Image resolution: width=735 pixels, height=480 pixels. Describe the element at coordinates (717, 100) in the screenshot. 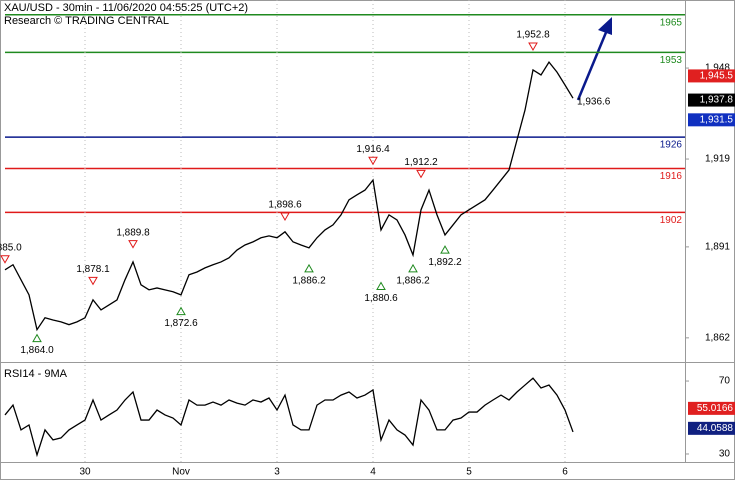

I see `value-box-label: 1,937.8` at that location.